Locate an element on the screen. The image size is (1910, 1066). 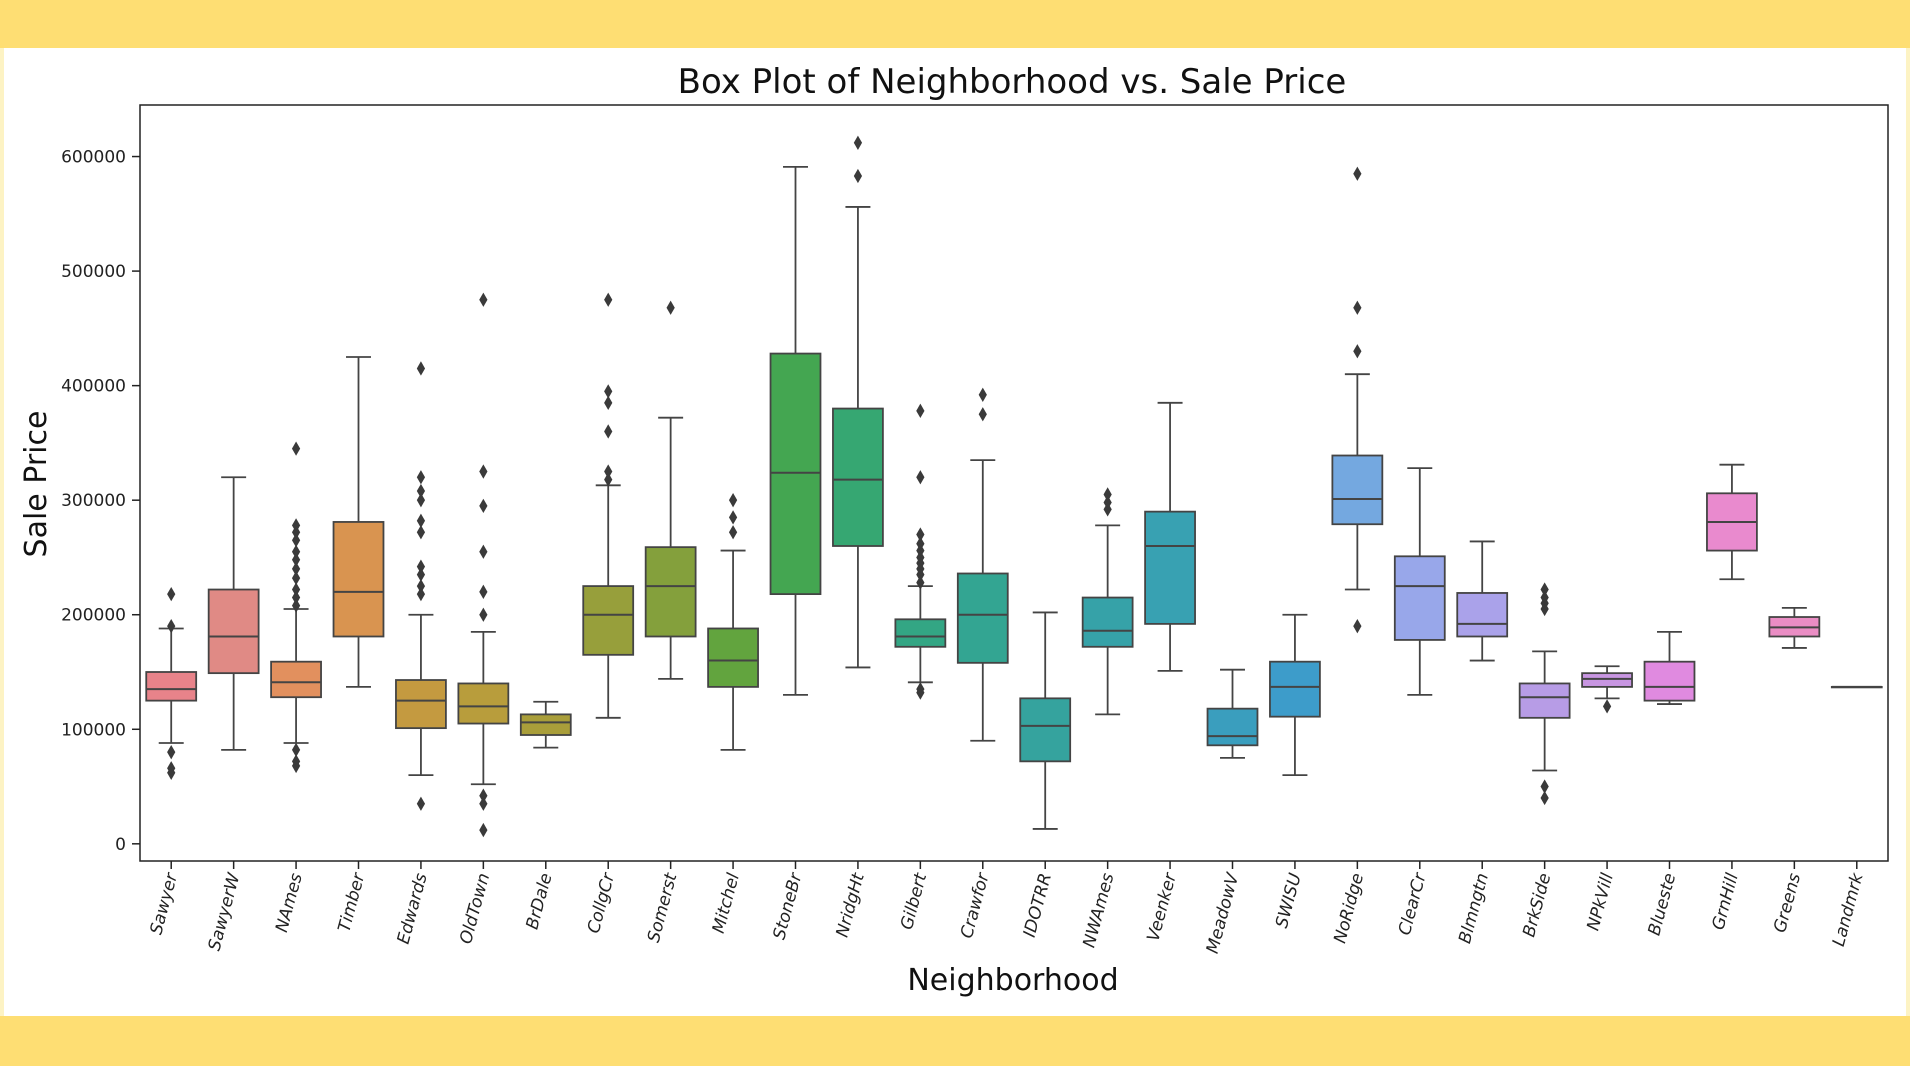
x-tick-label: Veenker is located at coordinates (1163, 906).